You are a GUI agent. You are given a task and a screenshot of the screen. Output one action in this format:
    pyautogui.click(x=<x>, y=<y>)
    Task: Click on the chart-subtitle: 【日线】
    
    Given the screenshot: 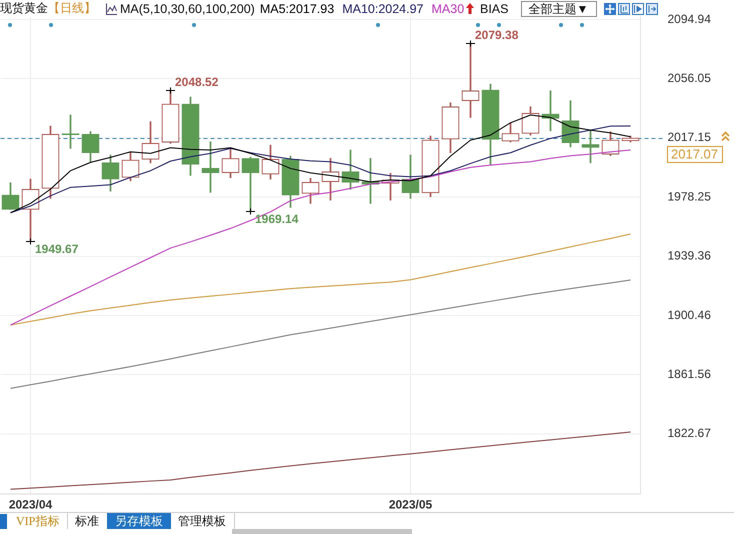 What is the action you would take?
    pyautogui.click(x=72, y=8)
    